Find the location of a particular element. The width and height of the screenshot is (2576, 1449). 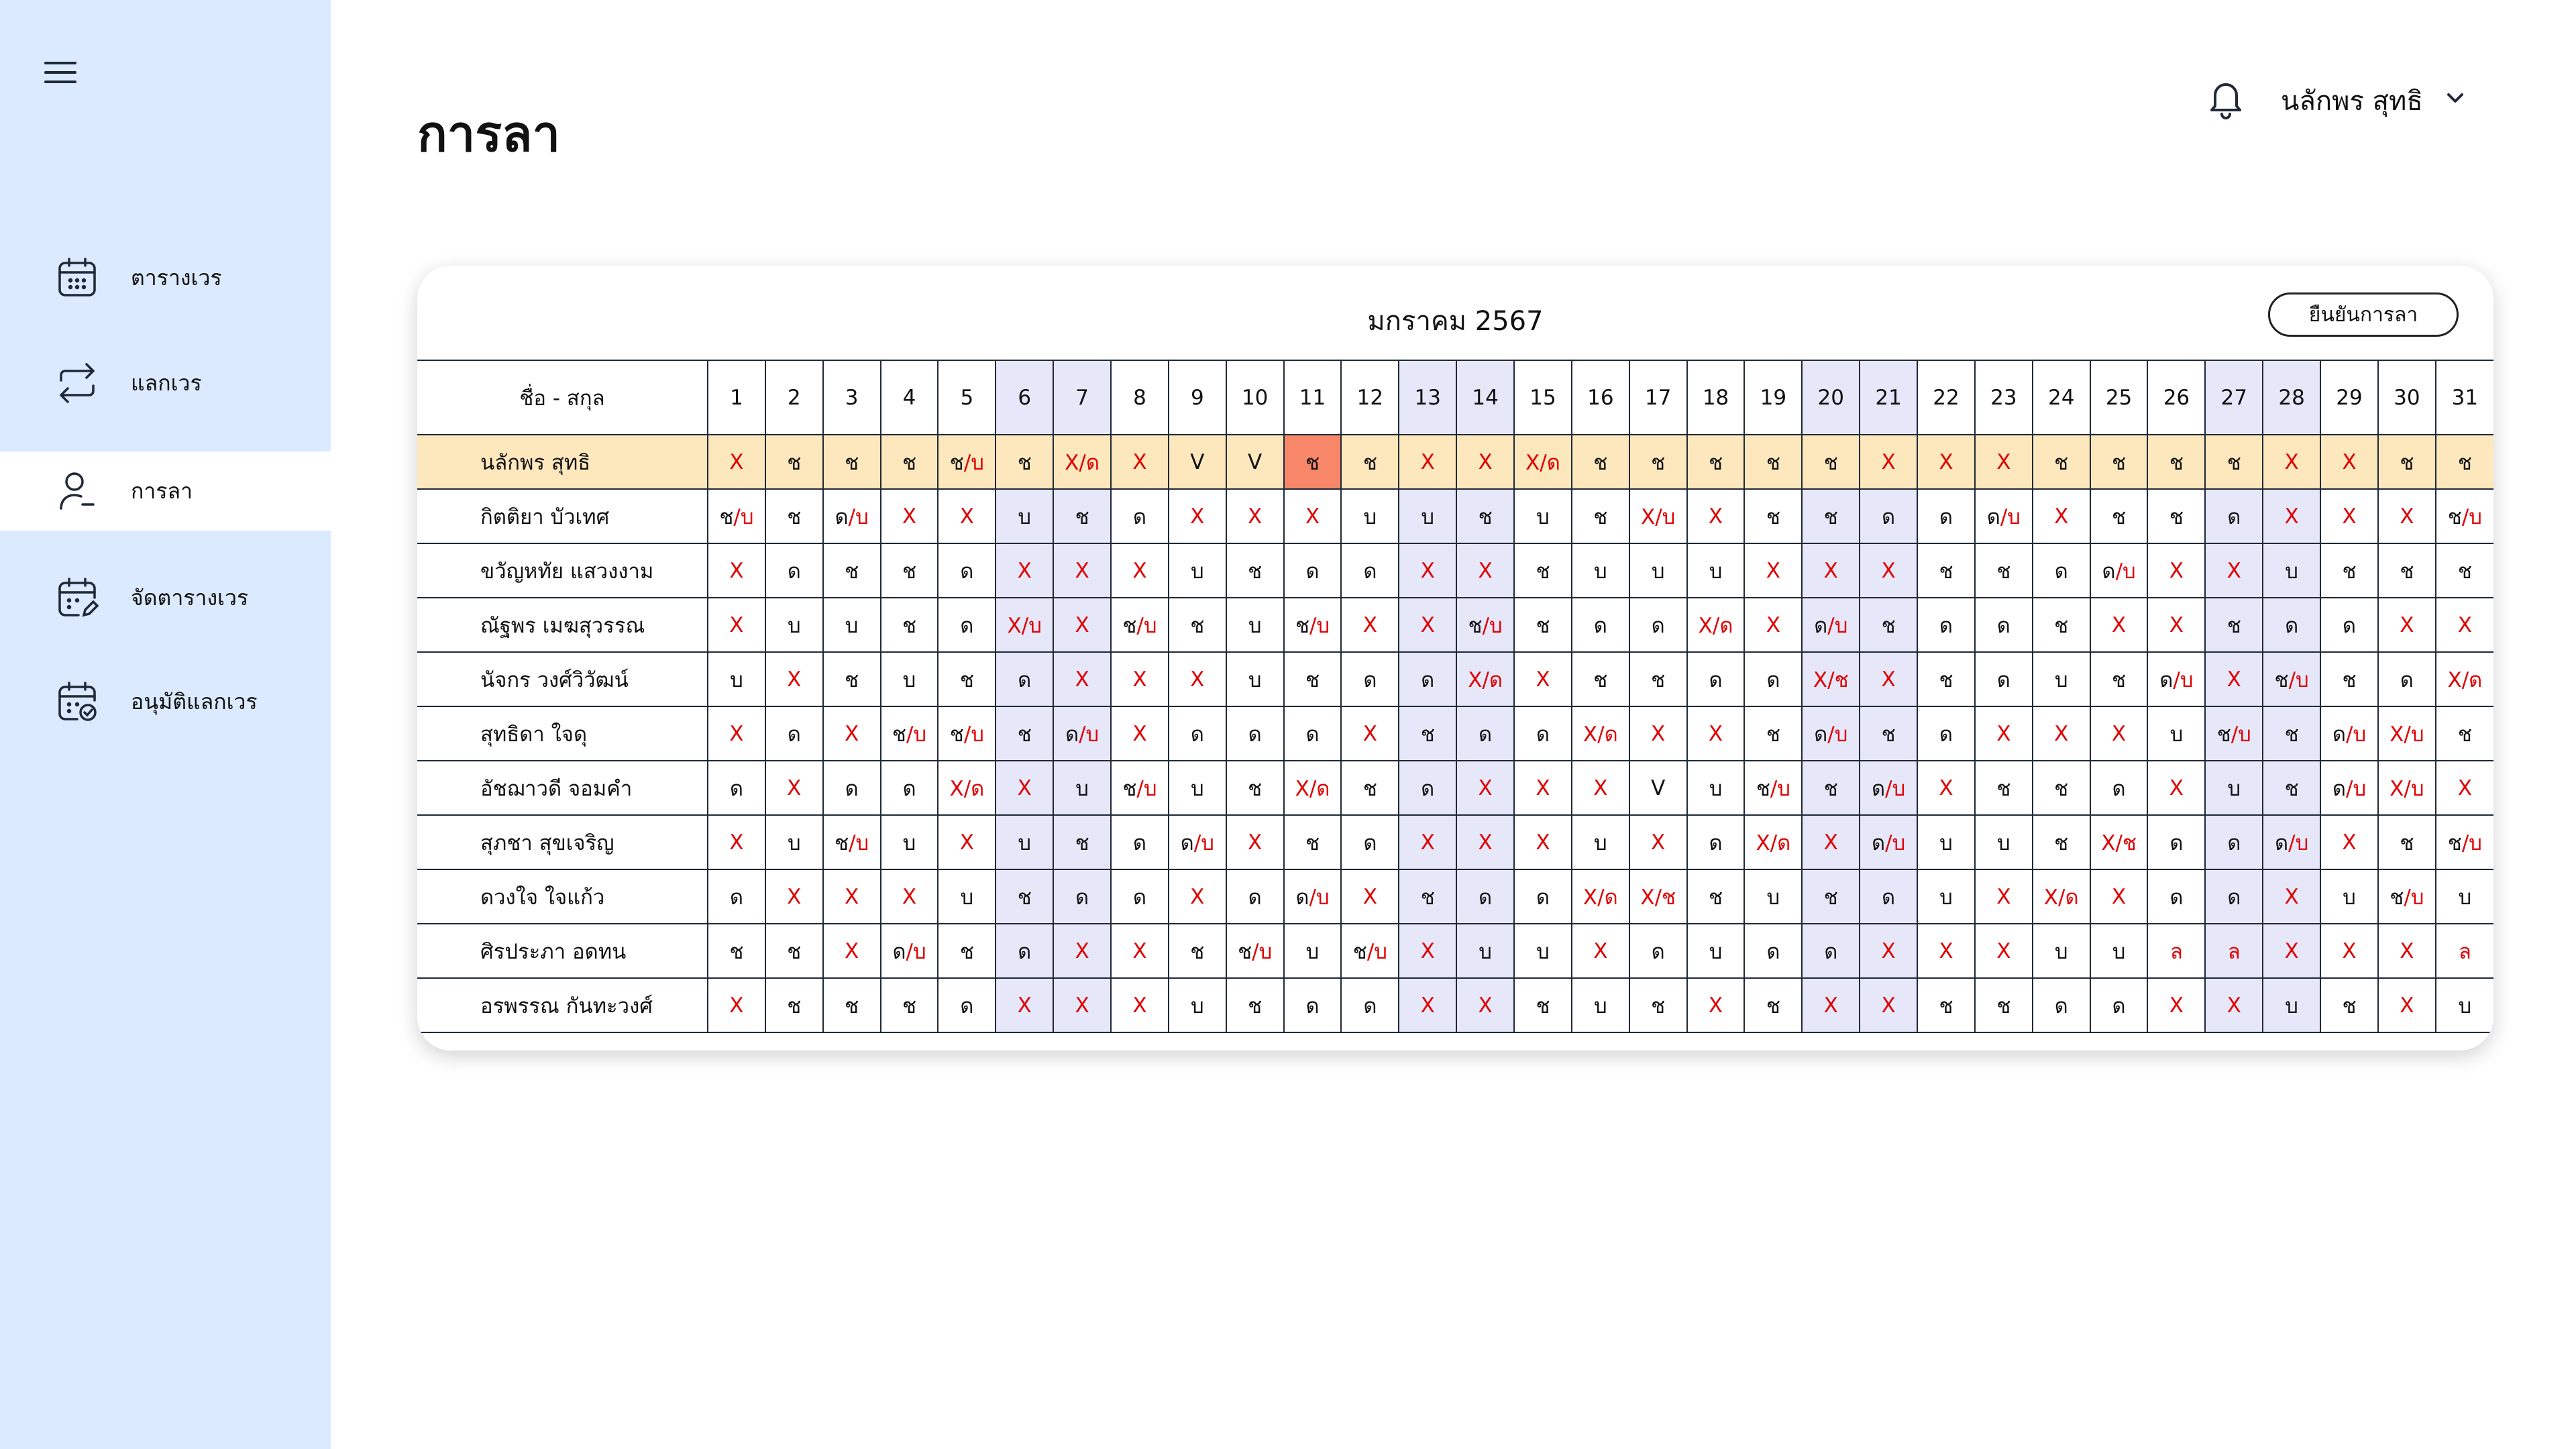

shift-cell: V is located at coordinates (1658, 788).